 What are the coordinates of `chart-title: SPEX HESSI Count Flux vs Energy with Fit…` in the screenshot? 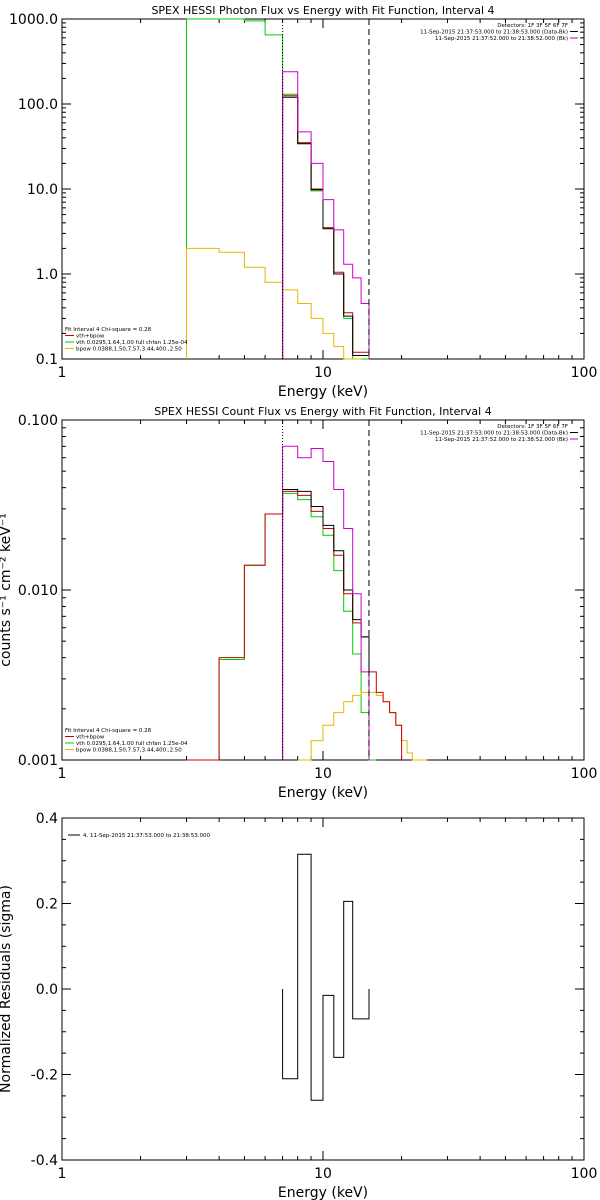 It's located at (322, 411).